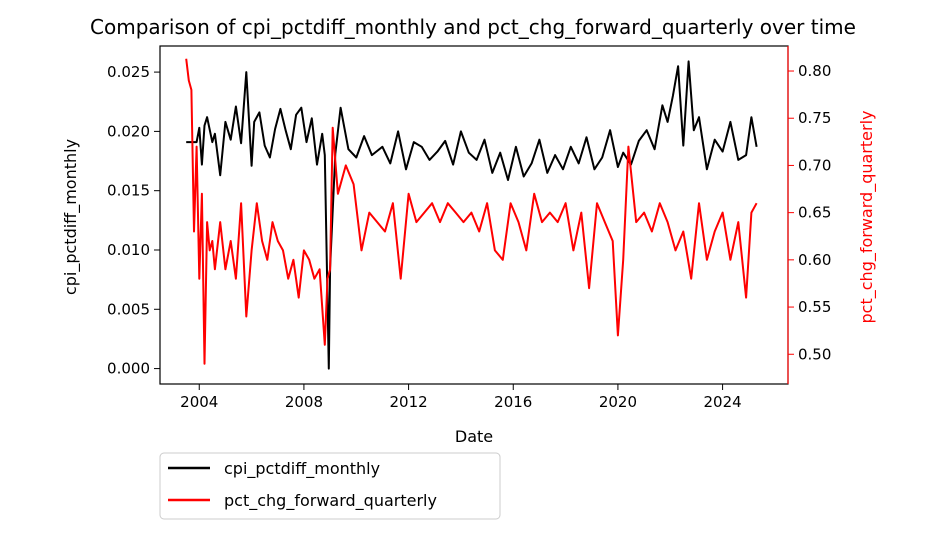 This screenshot has height=534, width=948. I want to click on legend-box, so click(330, 486).